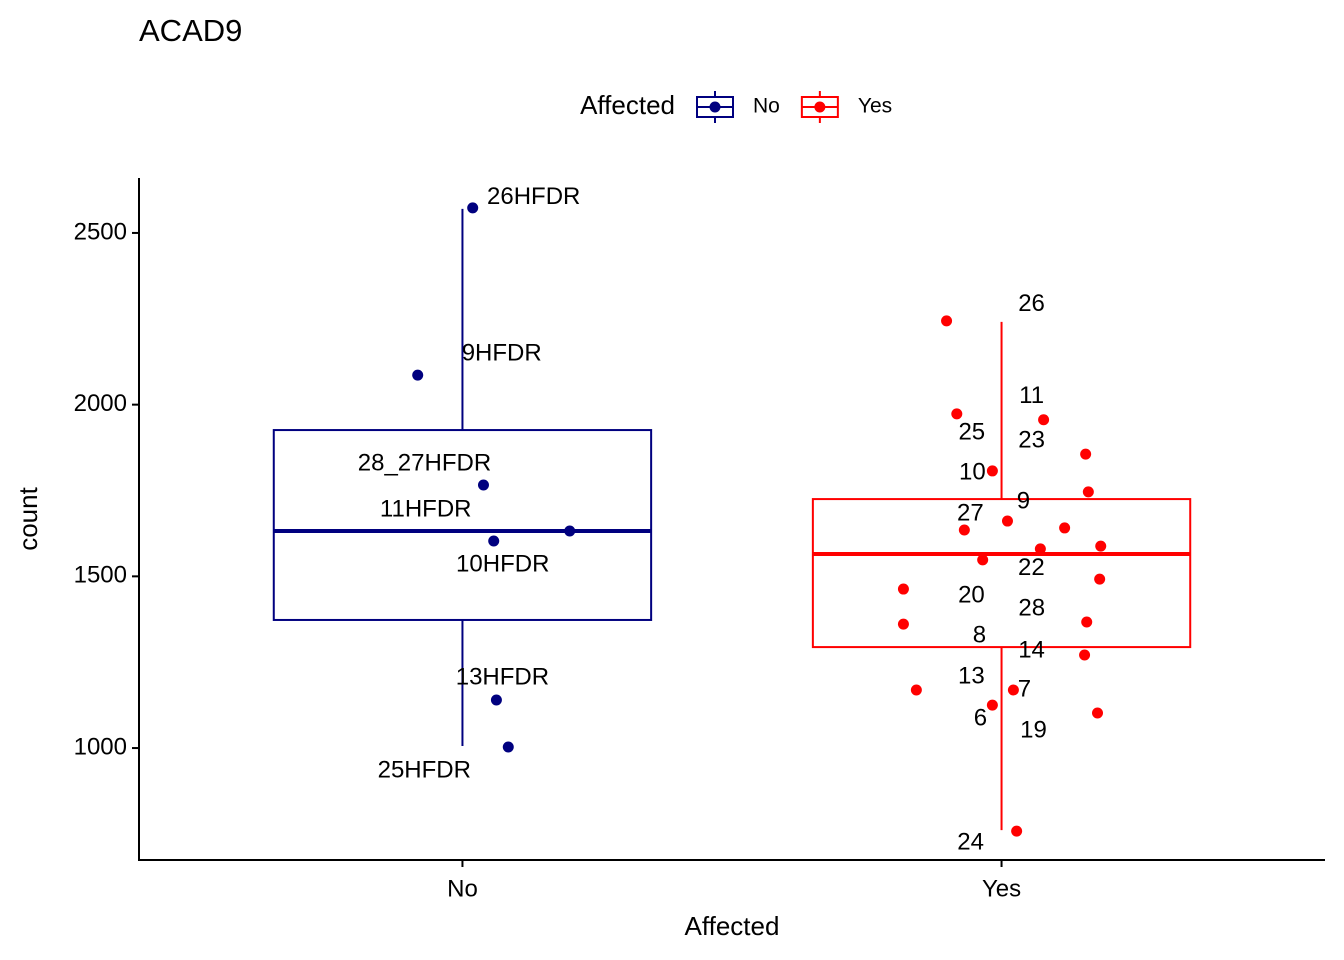 The image size is (1344, 960). I want to click on y-axis-title: count, so click(28, 518).